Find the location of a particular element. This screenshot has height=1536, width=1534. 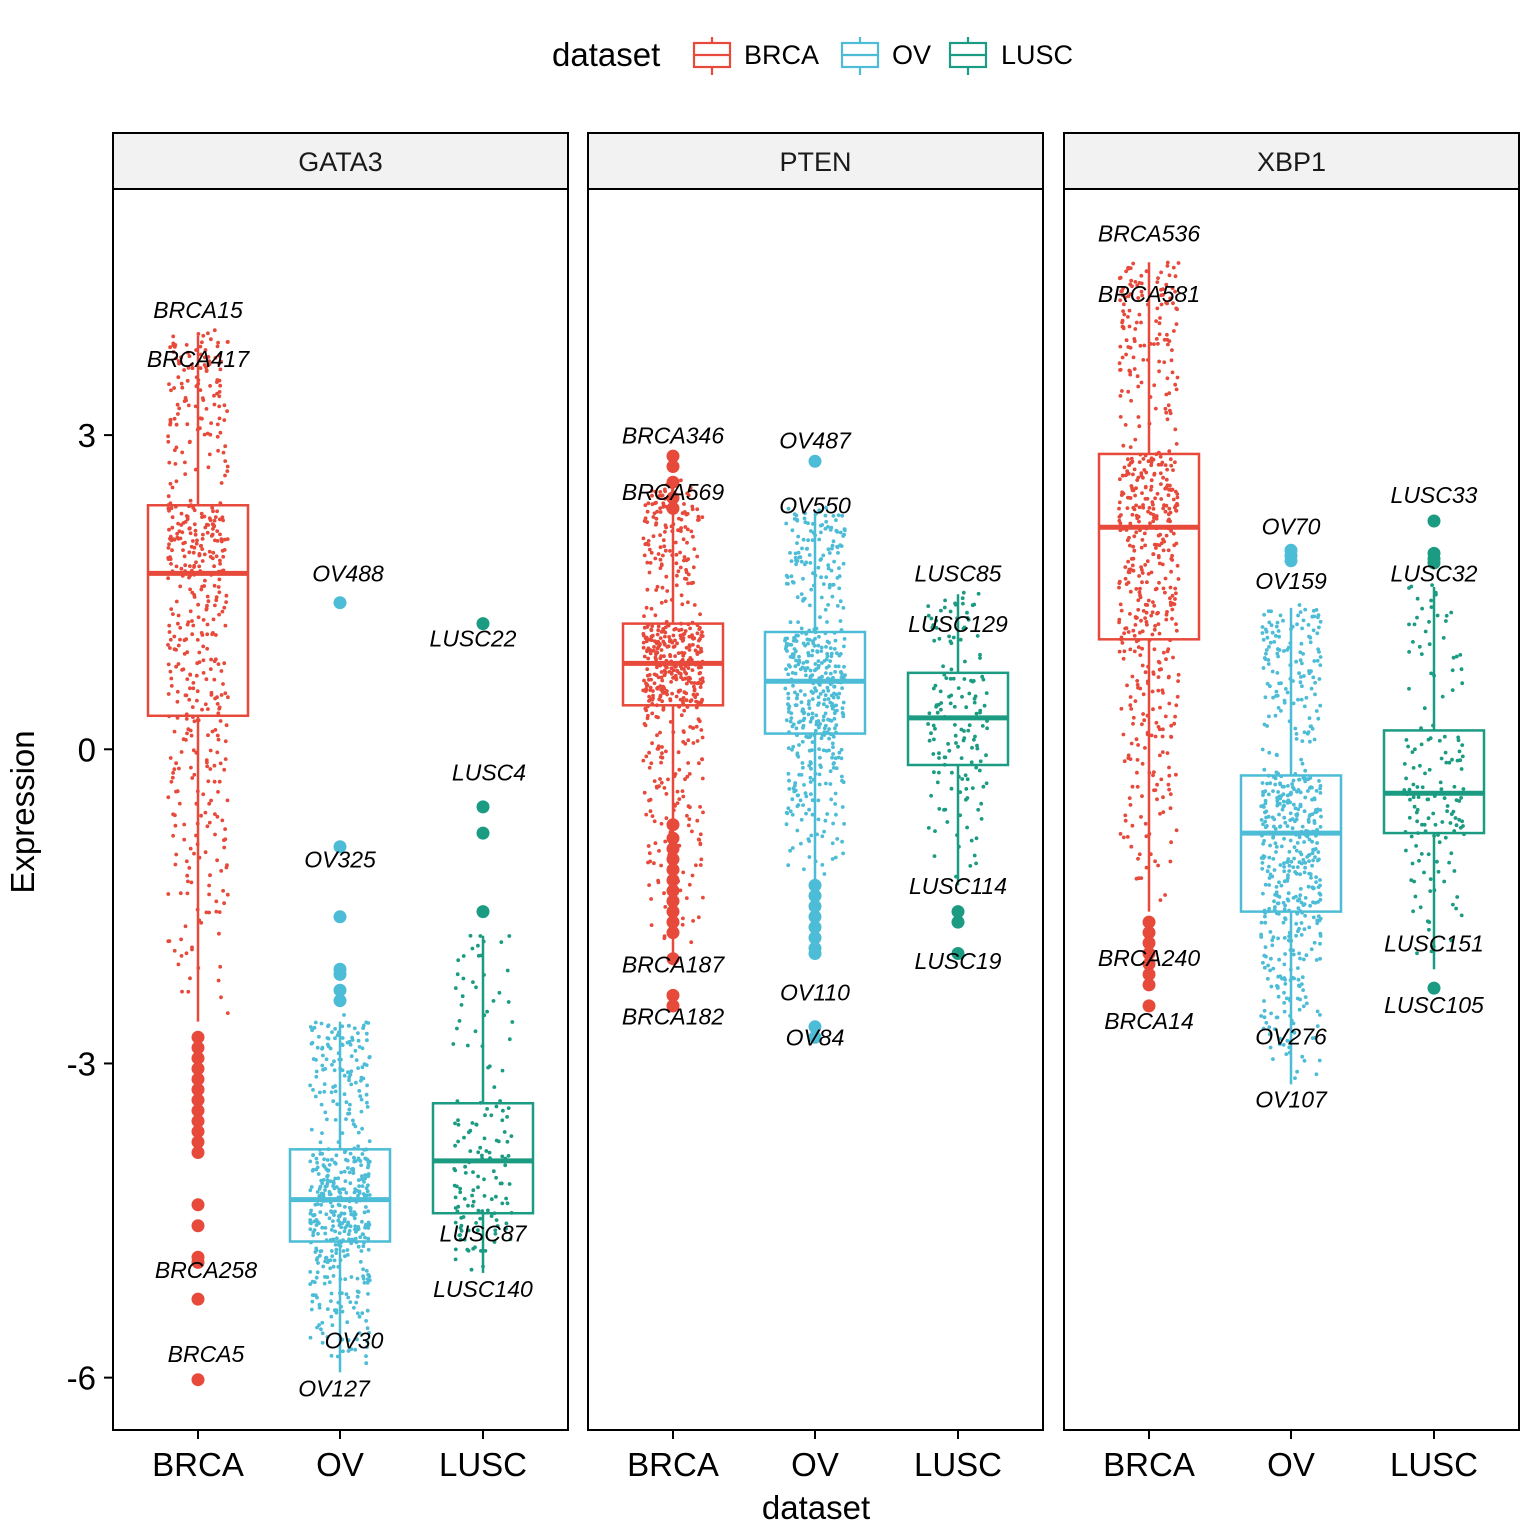

facet-strip-label: GATA3 is located at coordinates (340, 162).